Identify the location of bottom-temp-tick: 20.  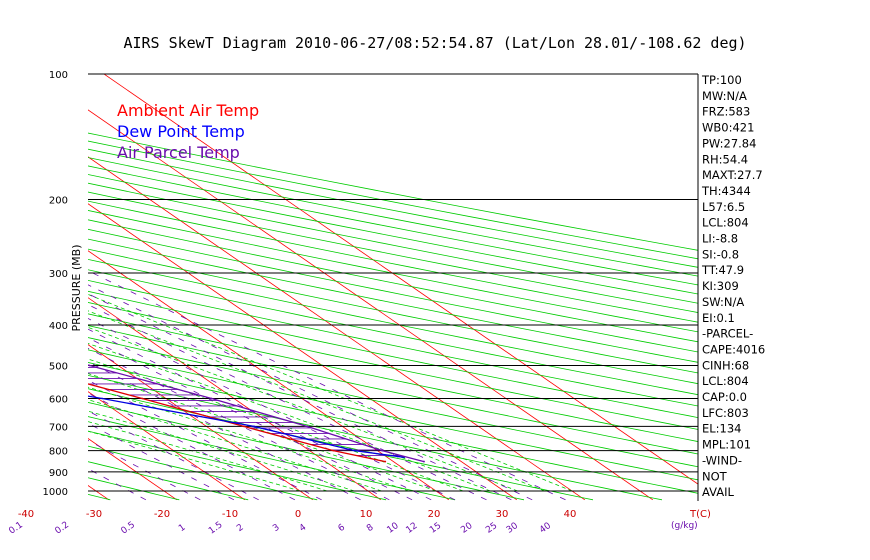
(434, 514).